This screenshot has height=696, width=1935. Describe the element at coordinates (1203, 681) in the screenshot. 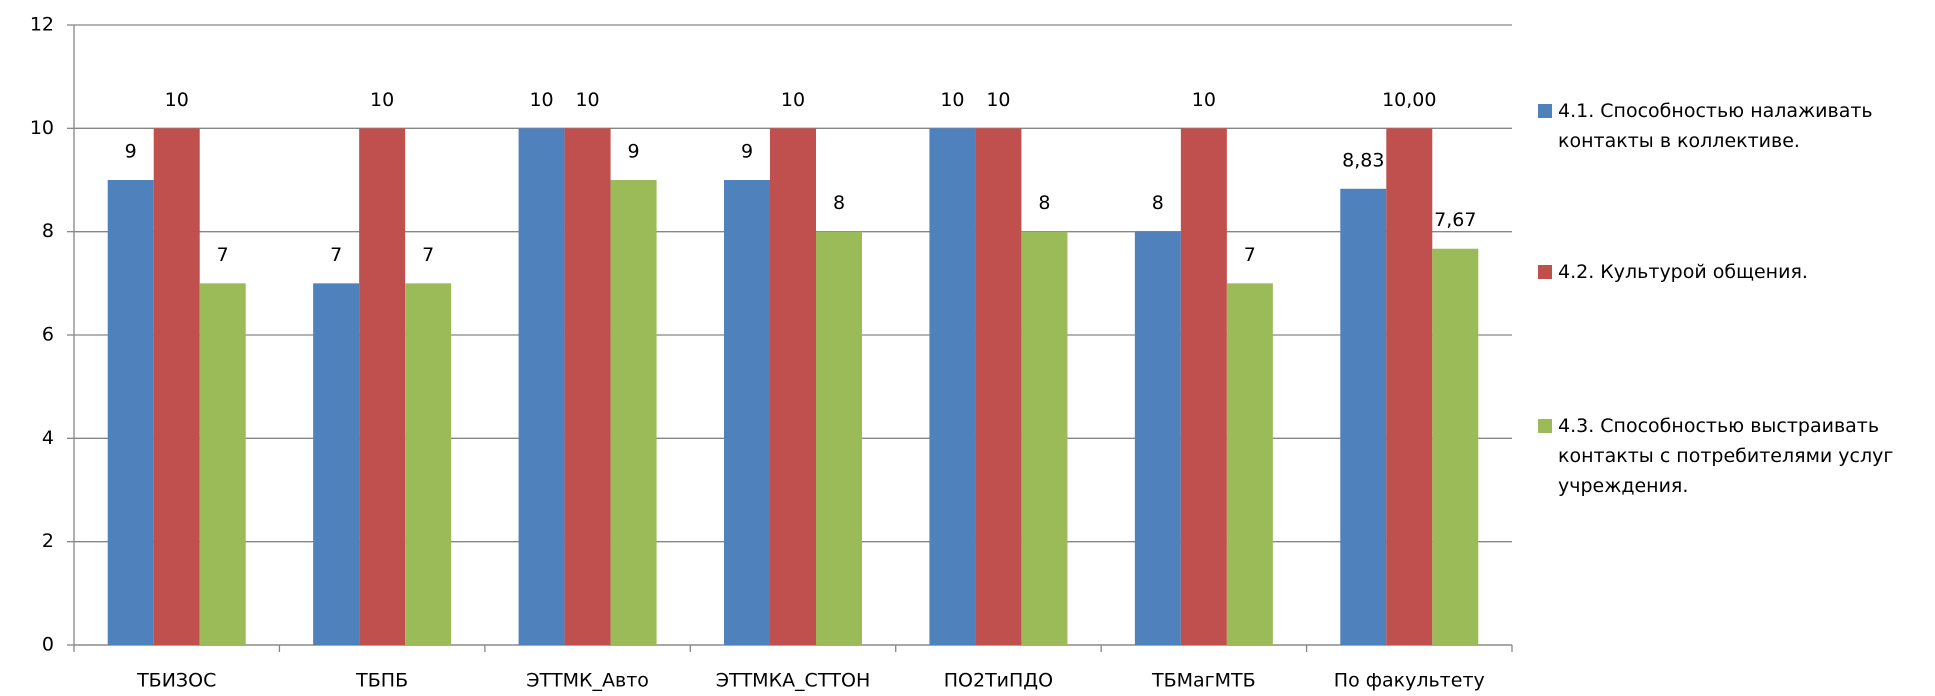

I see `x-tick-label: ТБМагМТБ` at that location.